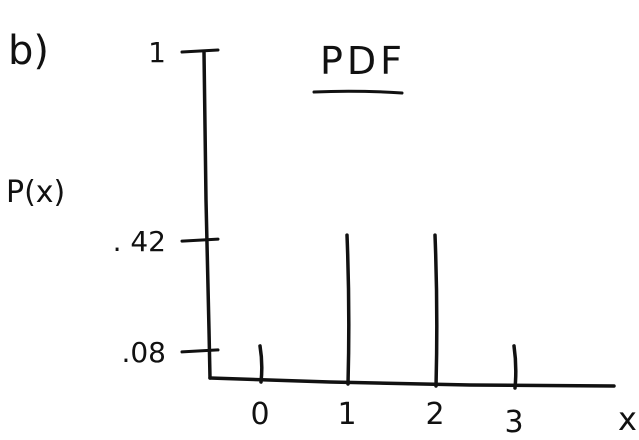 Image resolution: width=639 pixels, height=440 pixels. I want to click on pdf-stem-x2, so click(436, 310).